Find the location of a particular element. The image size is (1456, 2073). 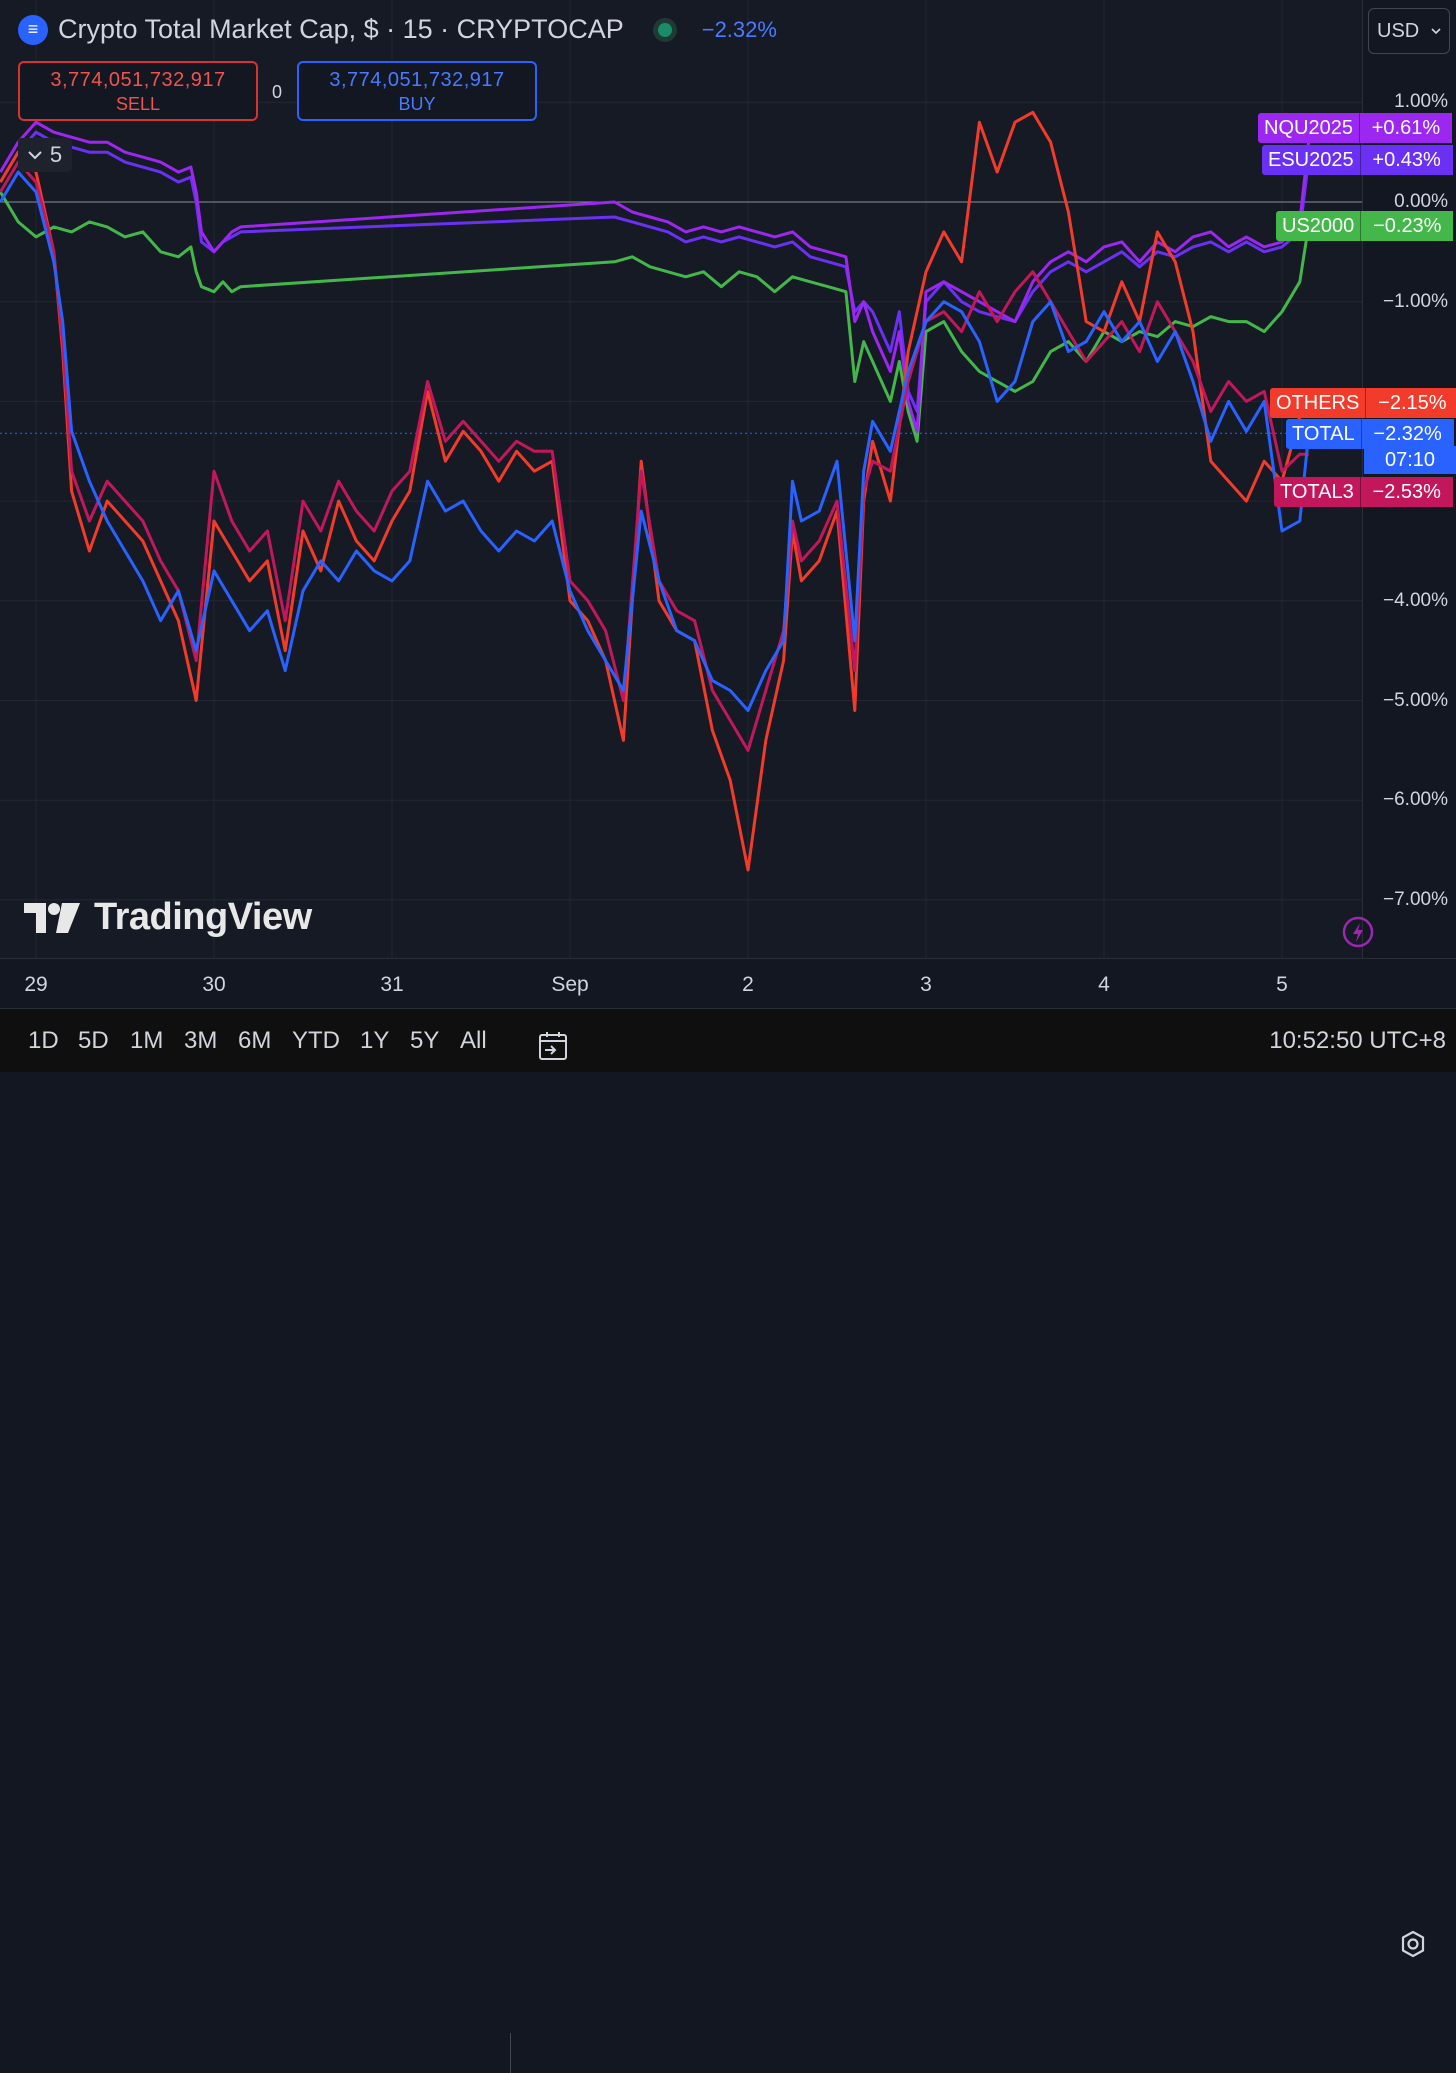

y-tick-label: −5.00% is located at coordinates (1415, 700).